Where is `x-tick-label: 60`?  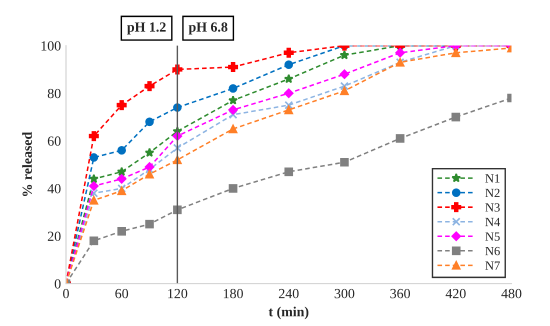
x-tick-label: 60 is located at coordinates (121, 293).